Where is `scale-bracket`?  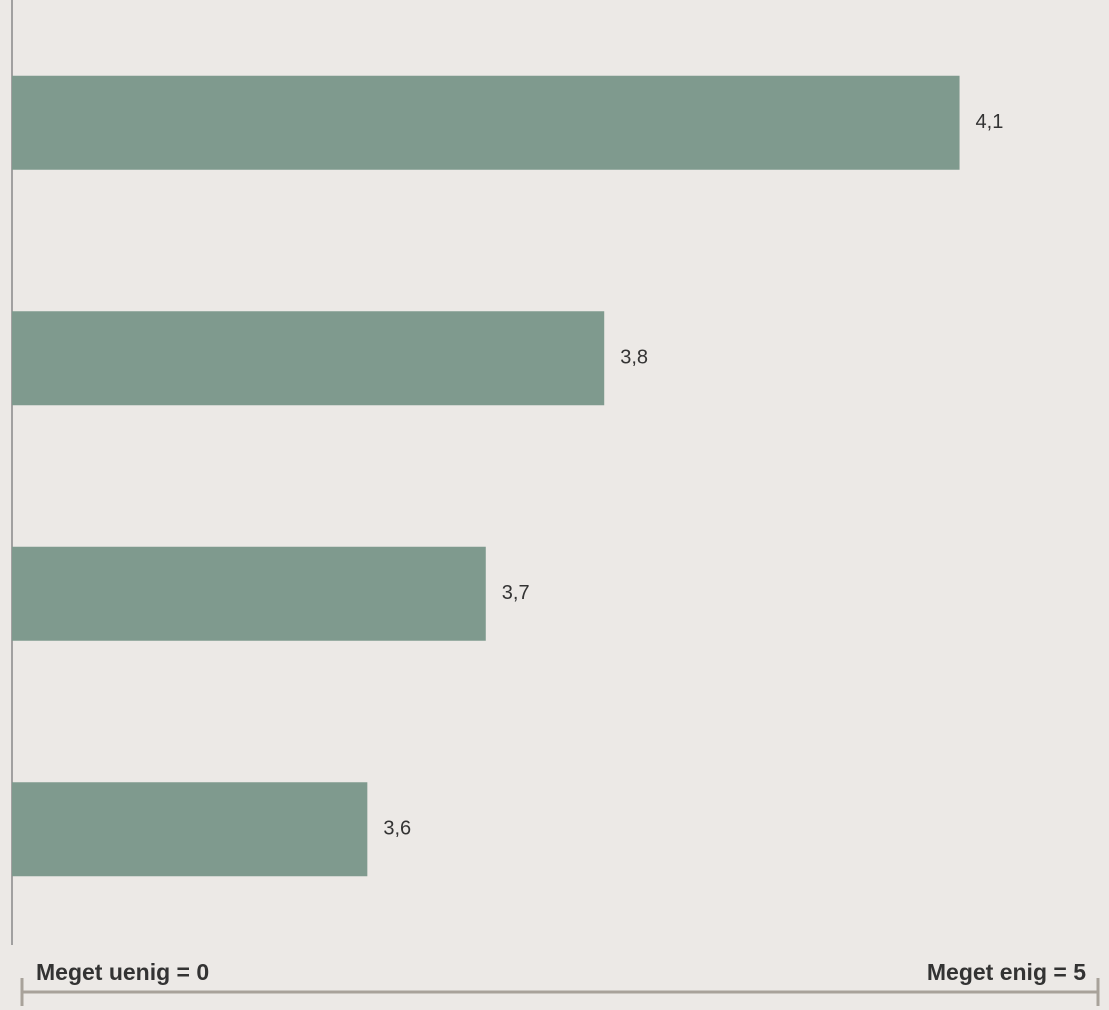
scale-bracket is located at coordinates (560, 992).